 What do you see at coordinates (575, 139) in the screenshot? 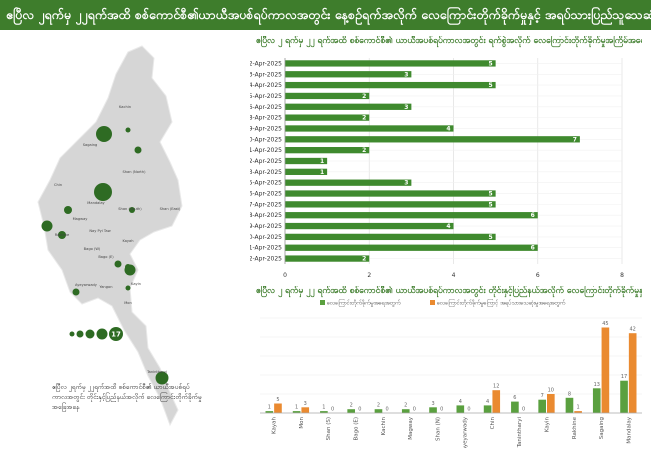
I see `daily-bar-value: 7` at bounding box center [575, 139].